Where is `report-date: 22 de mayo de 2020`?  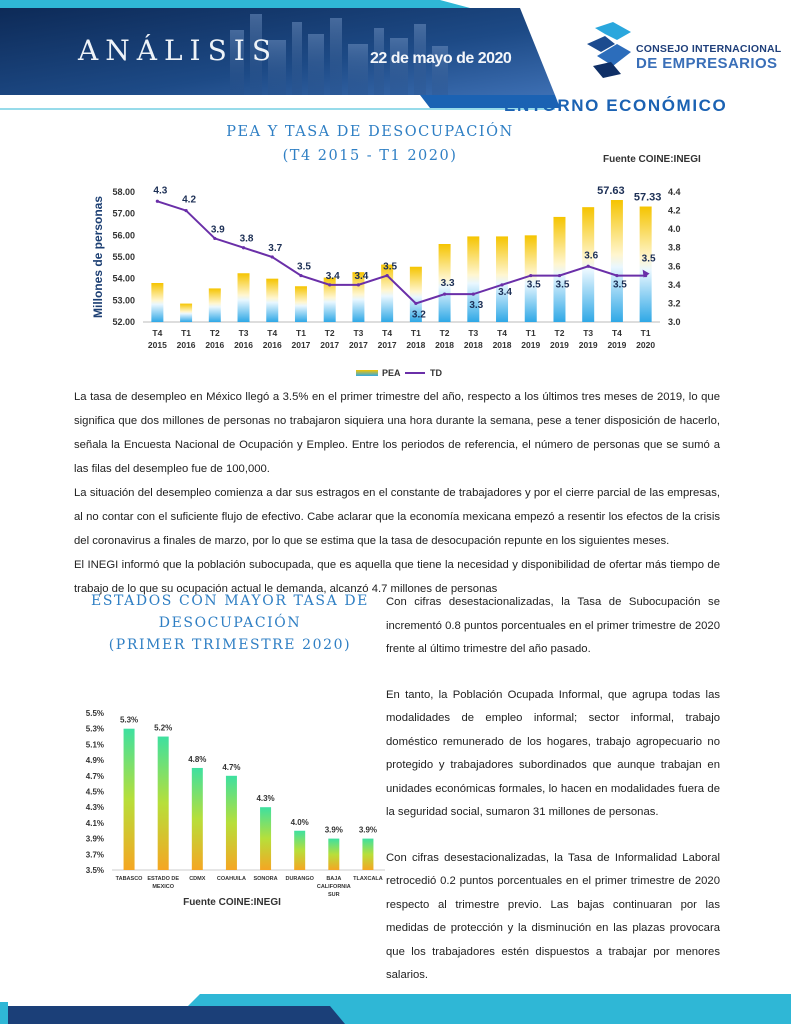 report-date: 22 de mayo de 2020 is located at coordinates (441, 58).